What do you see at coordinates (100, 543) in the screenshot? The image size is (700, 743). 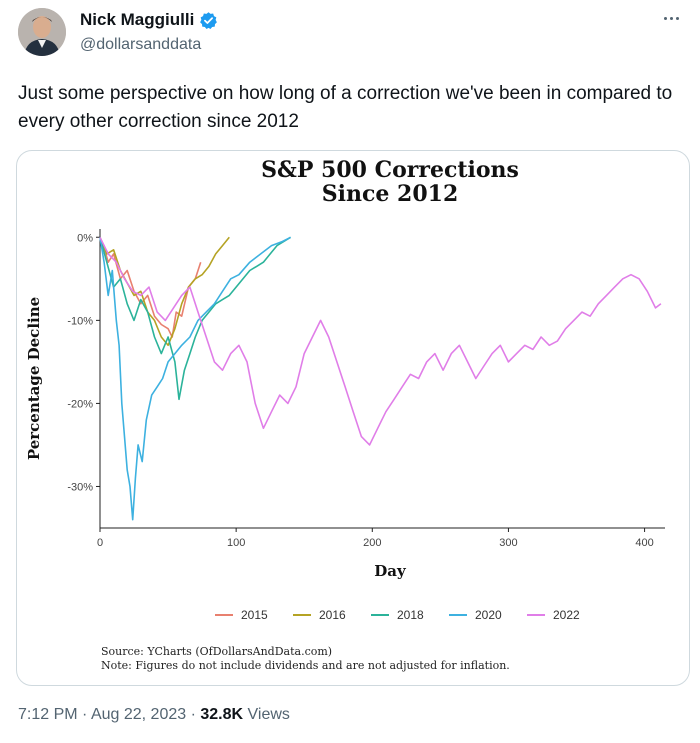 I see `x-tick-label: 0` at bounding box center [100, 543].